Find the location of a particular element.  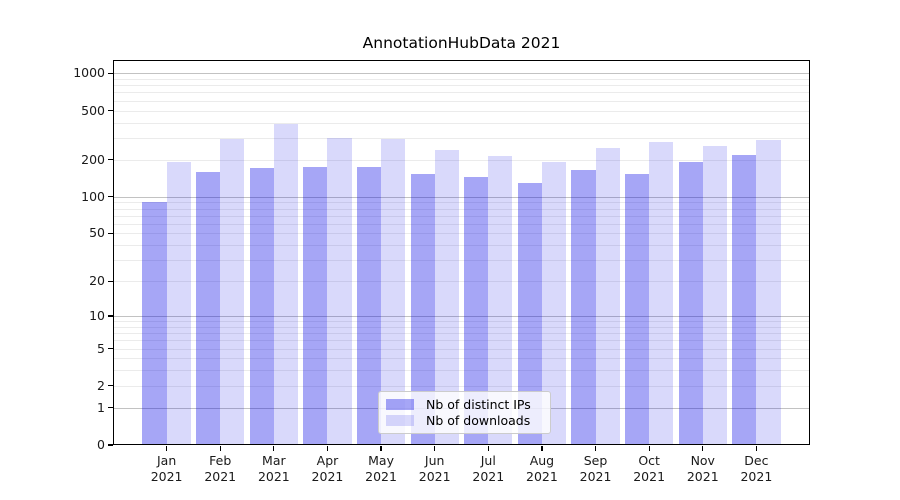

y-tick-label: 2 is located at coordinates (101, 385).